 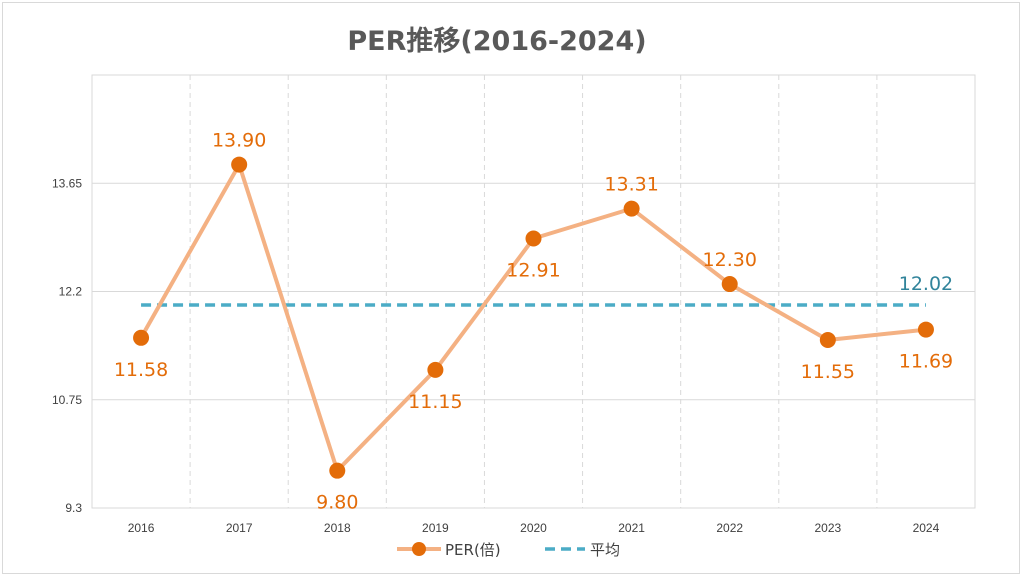 What do you see at coordinates (141, 370) in the screenshot?
I see `per-data-label: 11.58` at bounding box center [141, 370].